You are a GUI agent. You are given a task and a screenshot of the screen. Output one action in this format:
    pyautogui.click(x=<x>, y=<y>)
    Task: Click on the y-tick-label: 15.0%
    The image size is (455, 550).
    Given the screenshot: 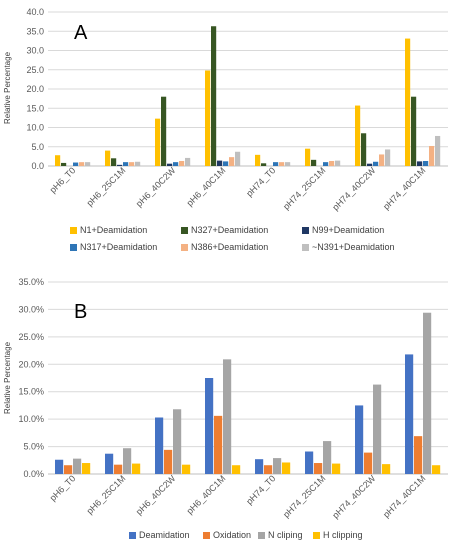 What is the action you would take?
    pyautogui.click(x=31, y=392)
    